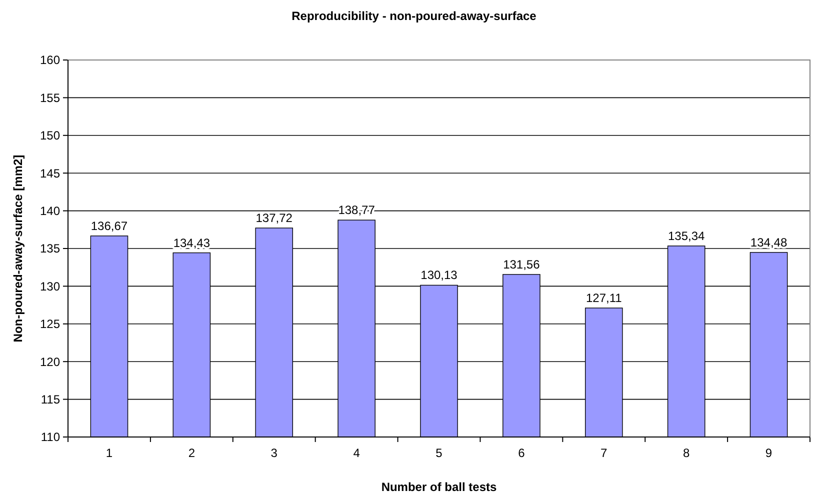 Image resolution: width=828 pixels, height=499 pixels. I want to click on y-tick-label: 145, so click(50, 173).